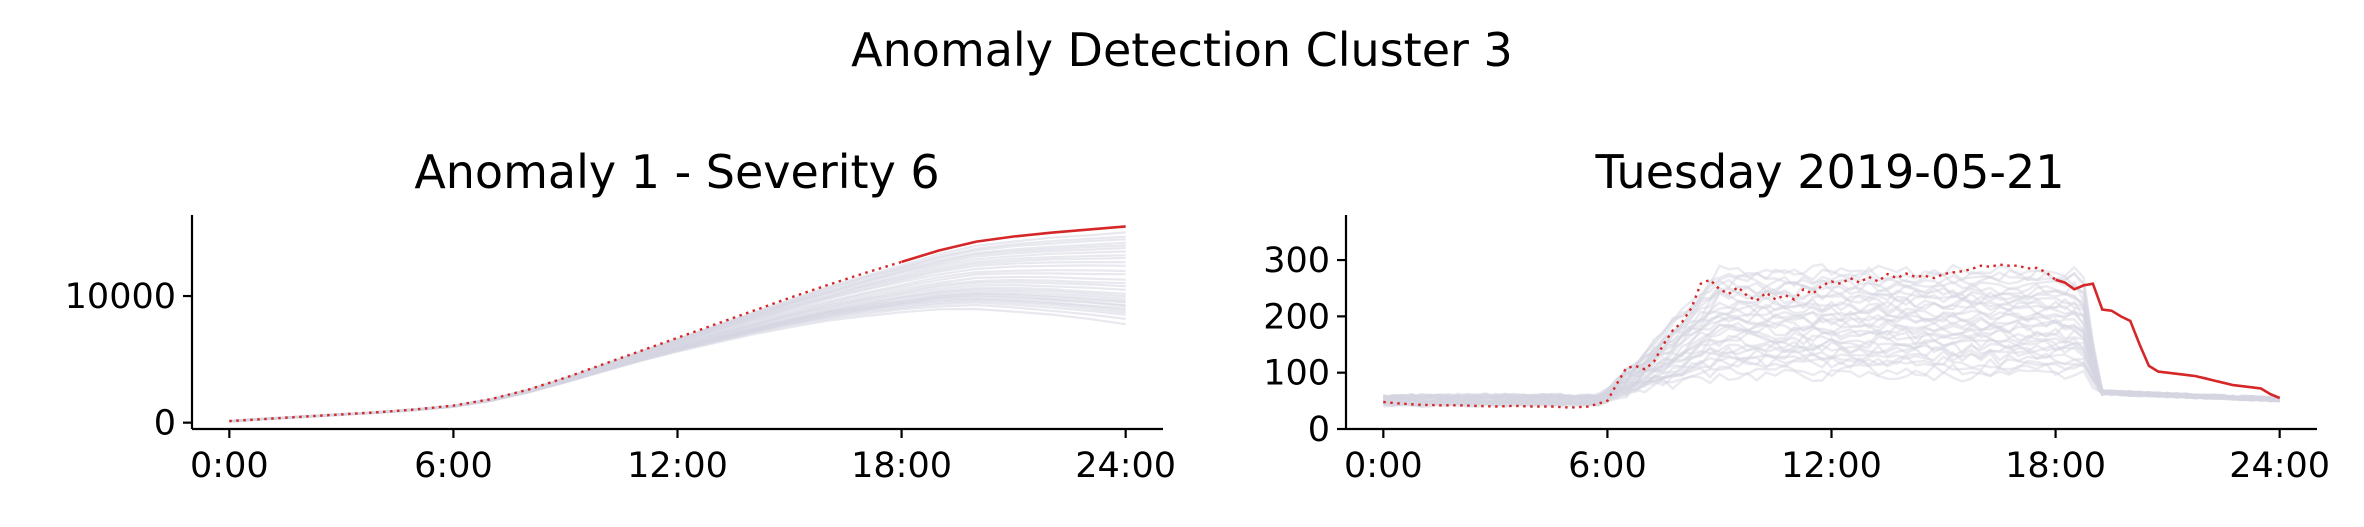  I want to click on y-tick-label: 200, so click(1296, 317).